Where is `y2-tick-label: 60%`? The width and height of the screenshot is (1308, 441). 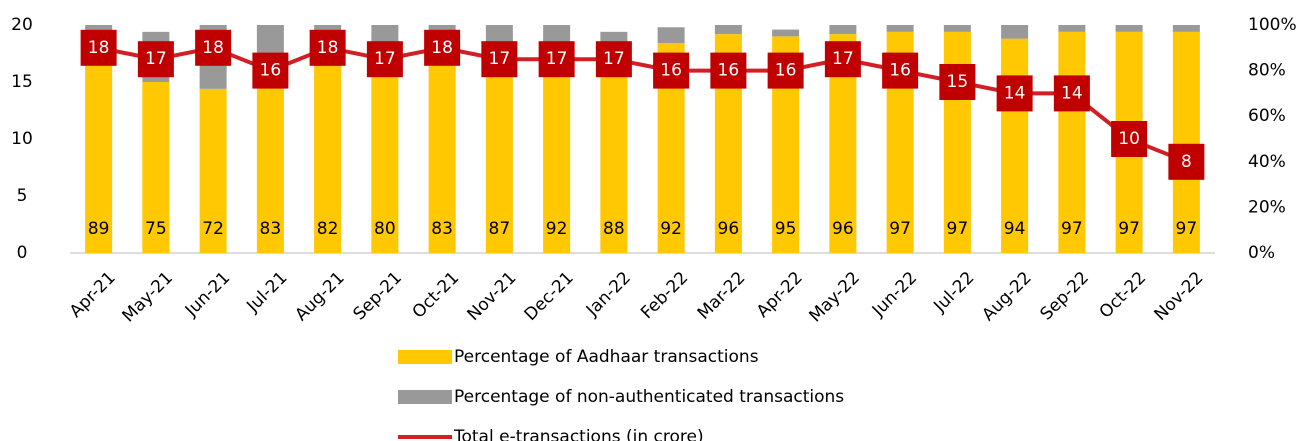 y2-tick-label: 60% is located at coordinates (1267, 116).